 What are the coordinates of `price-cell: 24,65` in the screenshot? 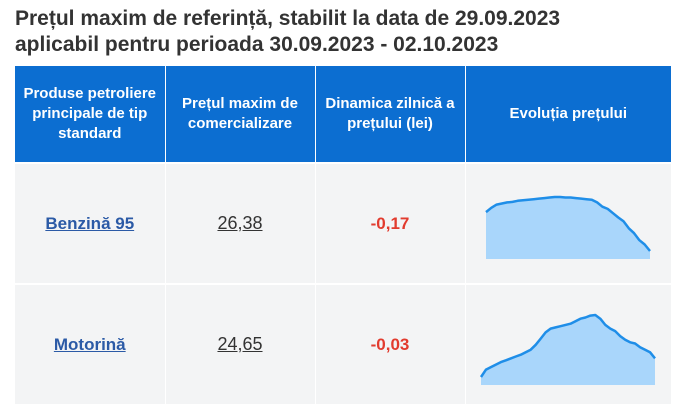 It's located at (239, 343).